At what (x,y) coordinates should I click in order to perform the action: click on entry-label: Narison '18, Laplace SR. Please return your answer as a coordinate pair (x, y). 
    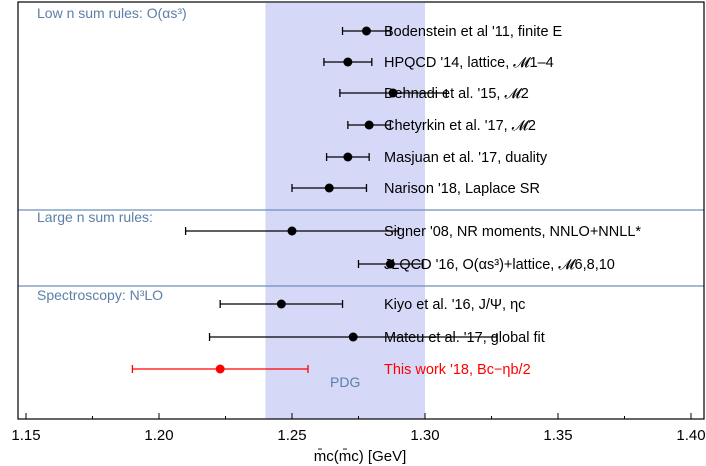
    Looking at the image, I should click on (462, 189).